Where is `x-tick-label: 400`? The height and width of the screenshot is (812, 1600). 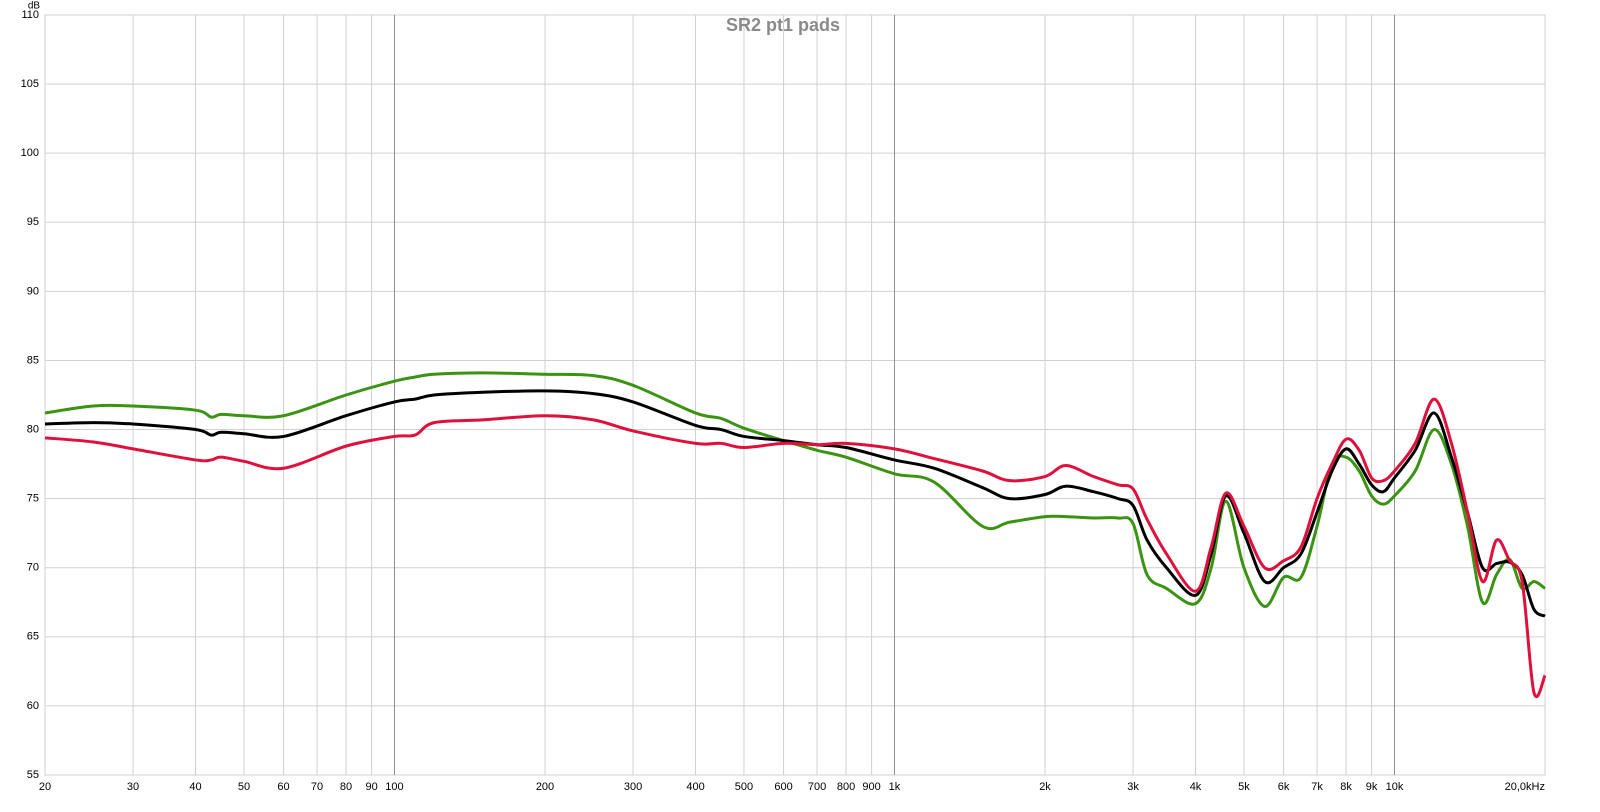
x-tick-label: 400 is located at coordinates (695, 787).